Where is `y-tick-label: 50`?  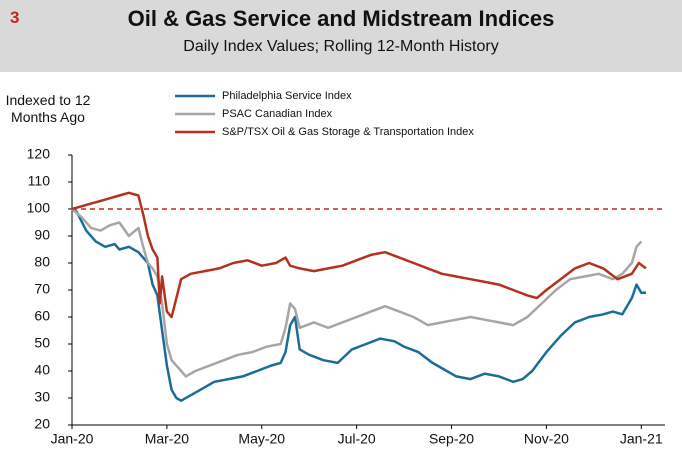 y-tick-label: 50 is located at coordinates (42, 343).